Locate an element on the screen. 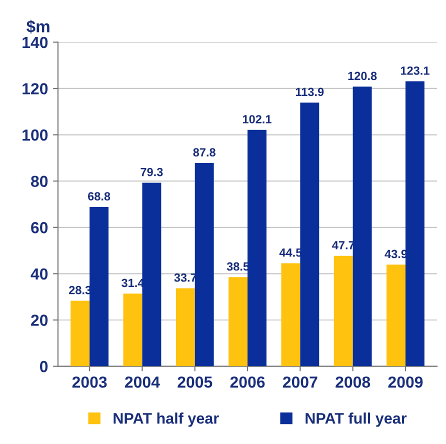 The width and height of the screenshot is (446, 444). data-label: 87.8 is located at coordinates (204, 152).